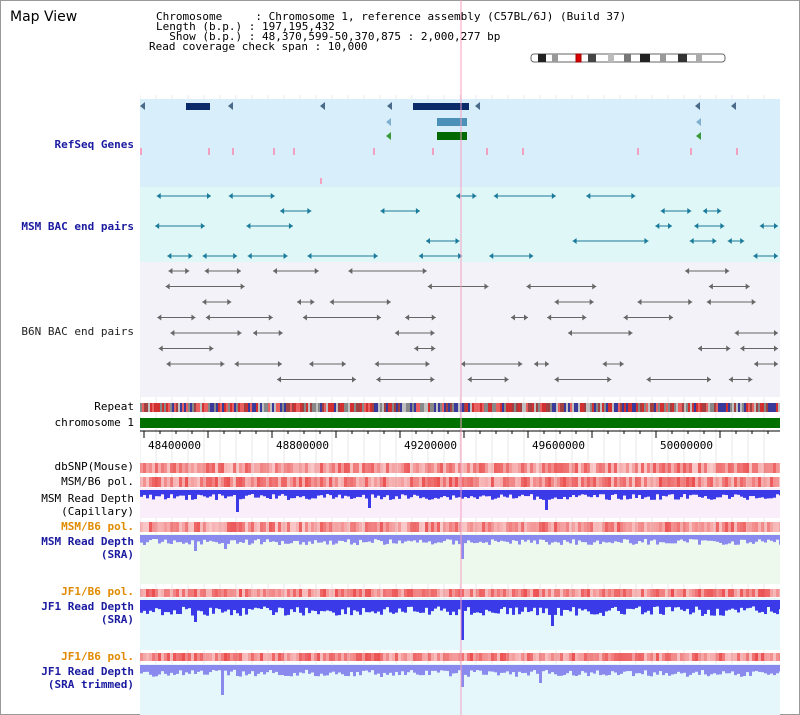 Image resolution: width=800 pixels, height=715 pixels. Describe the element at coordinates (460, 468) in the screenshot. I see `dbsnp-track` at that location.